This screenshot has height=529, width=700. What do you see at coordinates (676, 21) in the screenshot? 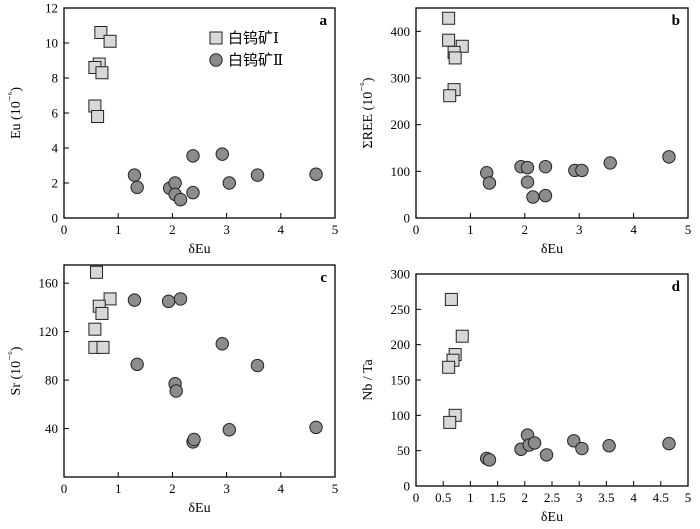
I see `panel-label-b: b` at bounding box center [676, 21].